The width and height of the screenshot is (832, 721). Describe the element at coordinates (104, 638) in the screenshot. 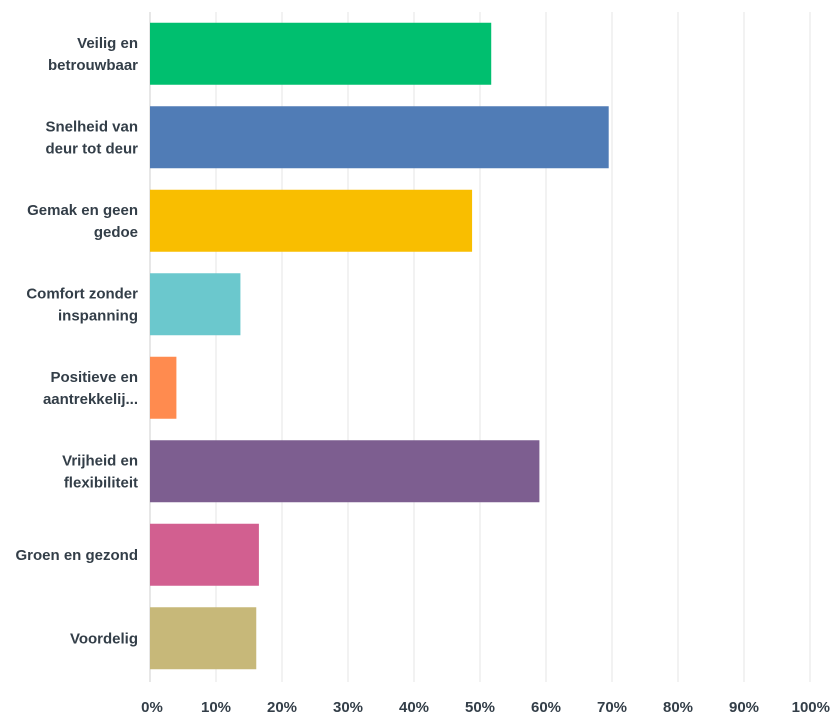

I see `category-label: Voordelig` at that location.